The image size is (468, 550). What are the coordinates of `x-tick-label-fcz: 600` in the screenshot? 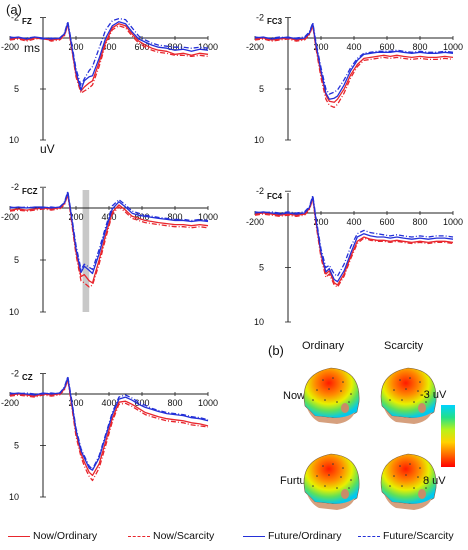 It's located at (141, 217).